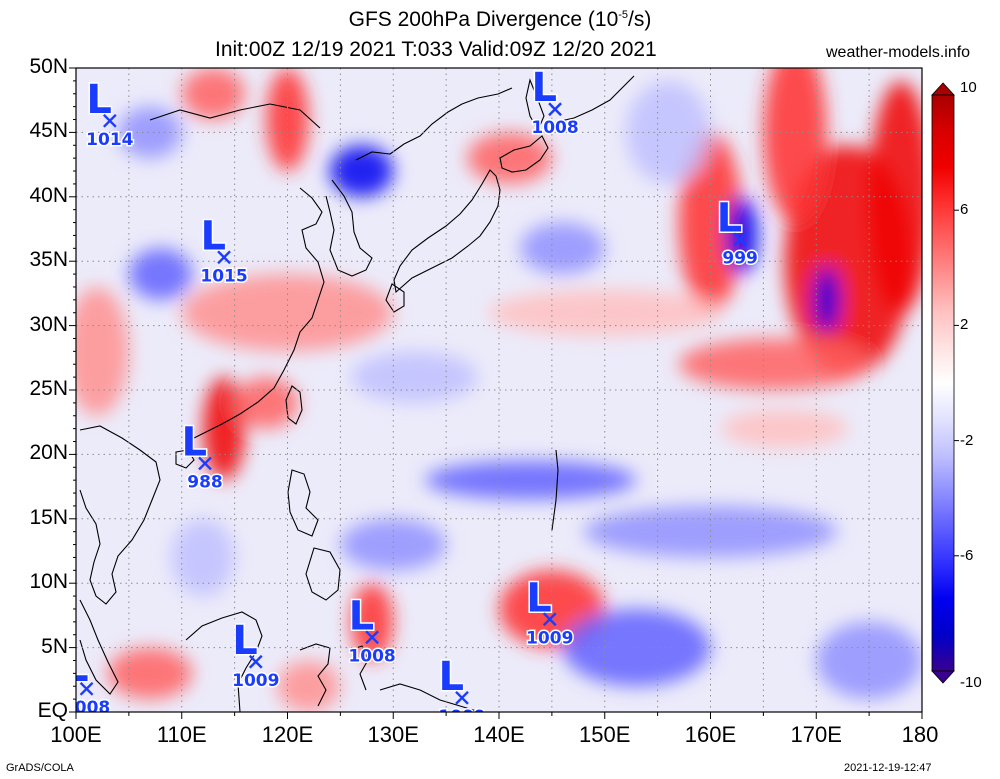  I want to click on colorbar-tick-label: 2, so click(964, 325).